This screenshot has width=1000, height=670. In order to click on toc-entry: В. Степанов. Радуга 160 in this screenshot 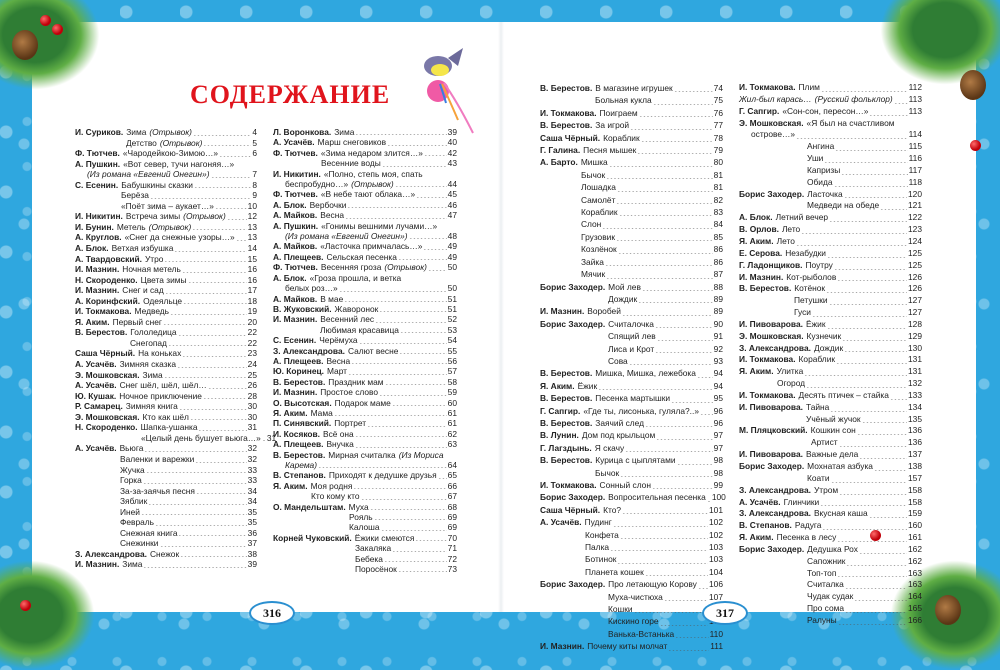, I will do `click(830, 526)`.